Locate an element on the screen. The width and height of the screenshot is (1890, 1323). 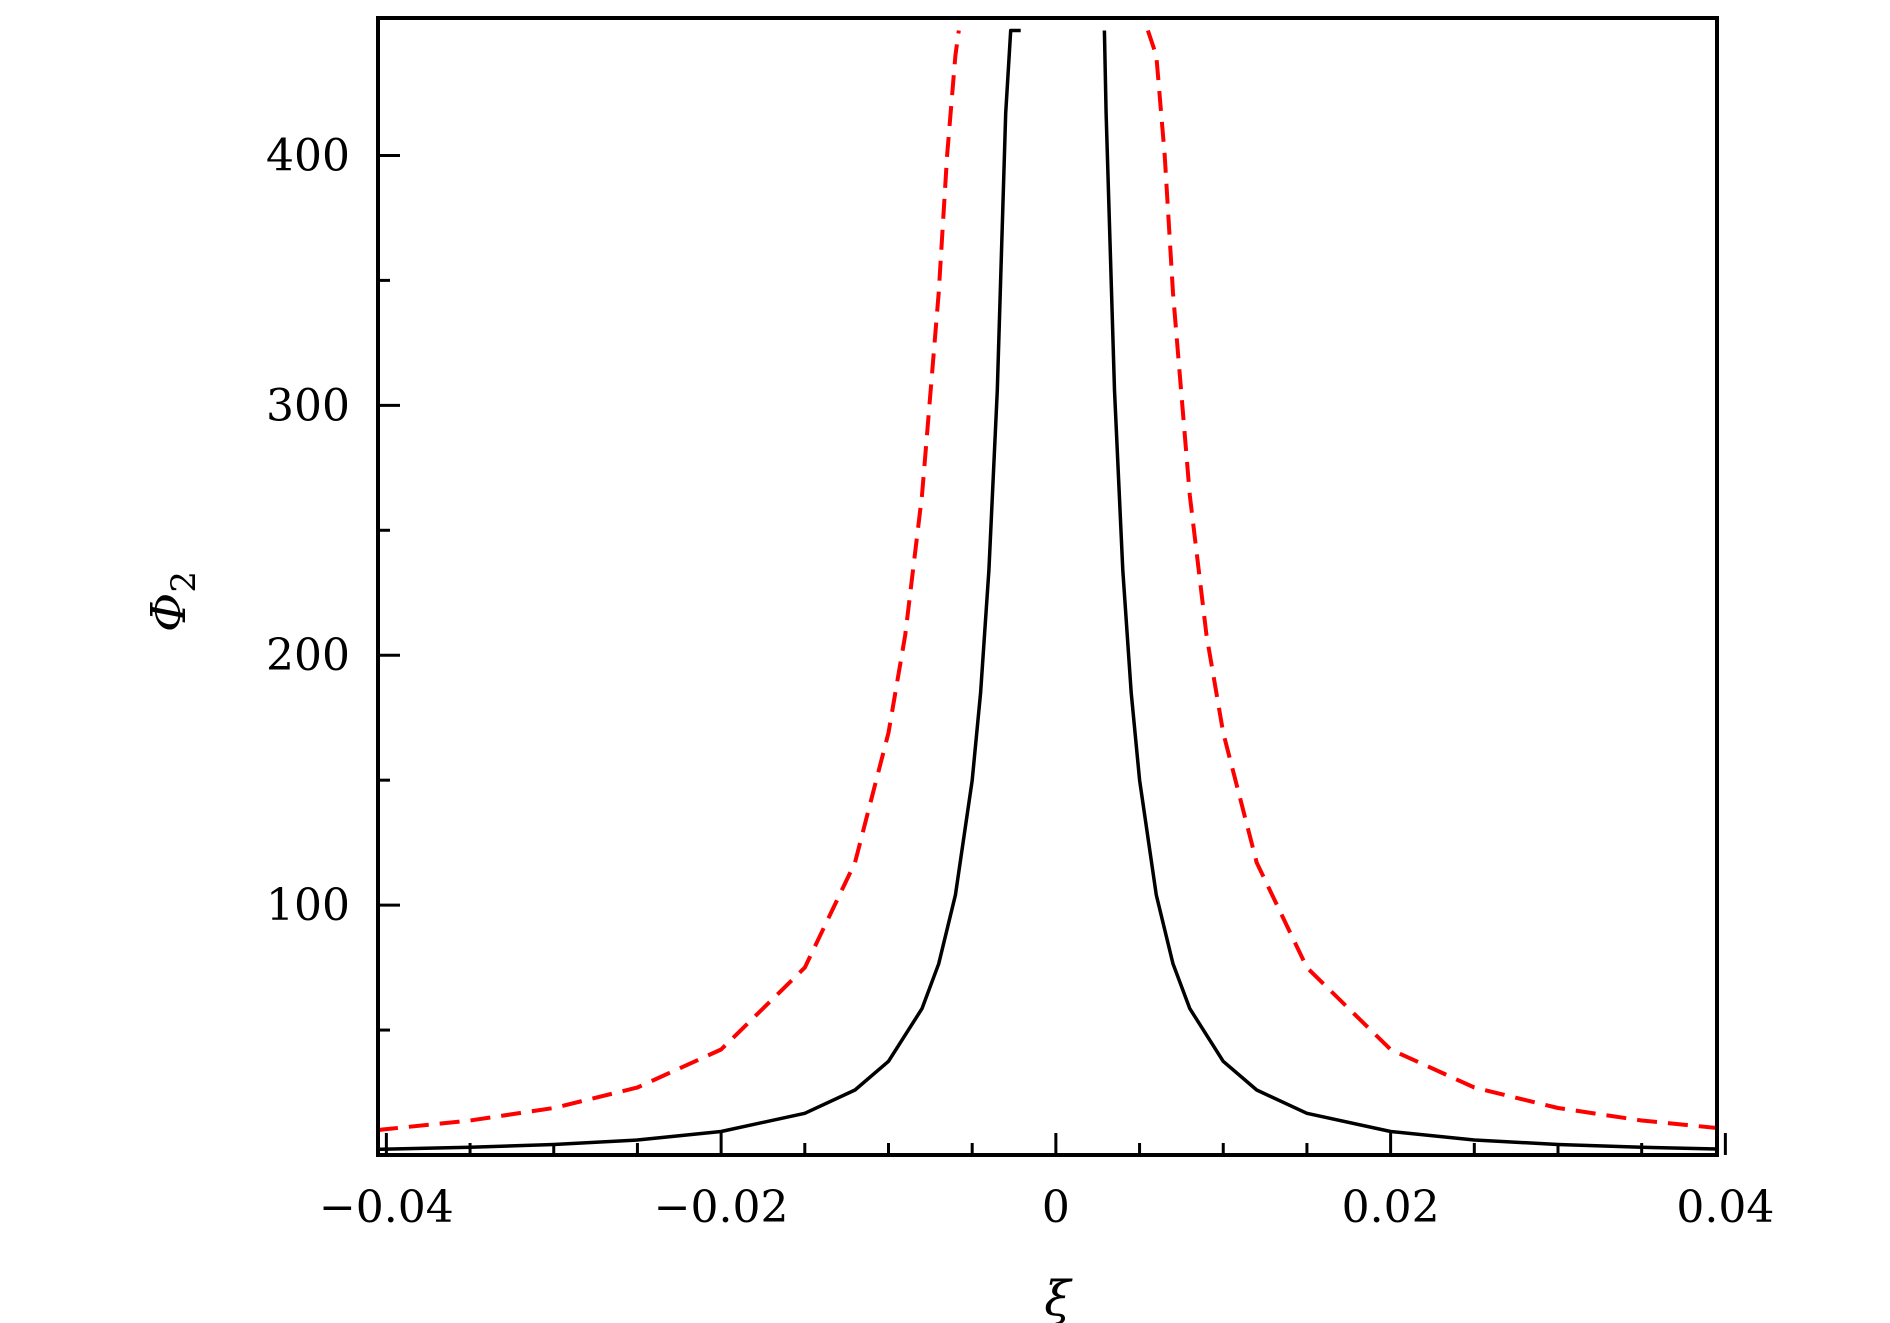
y-axis-label-symbol: Φ is located at coordinates (169, 612).